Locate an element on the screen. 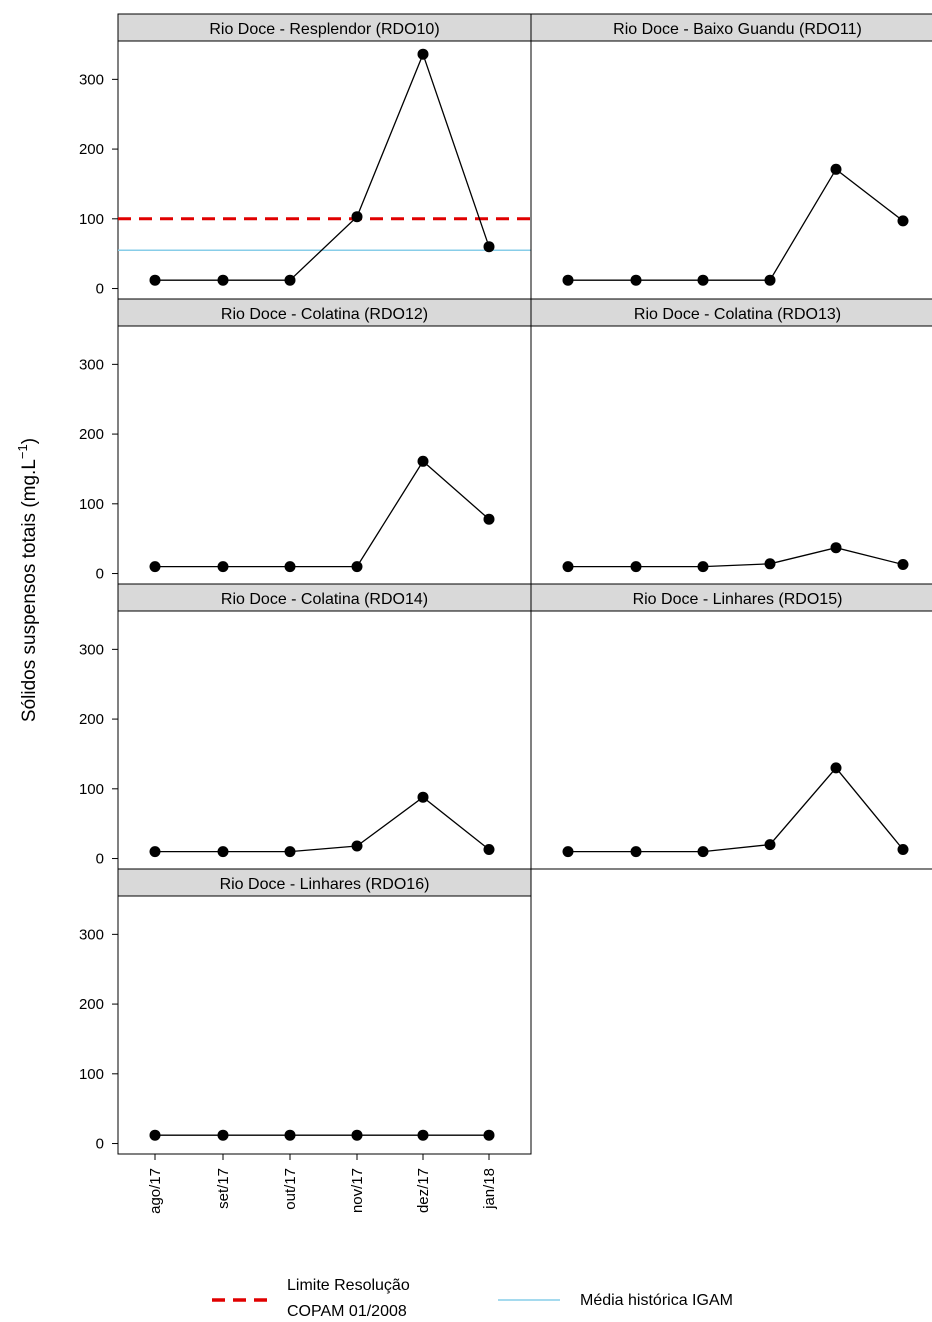 The height and width of the screenshot is (1322, 932). panel-title: Rio Doce - Baixo Guandu (RDO11) is located at coordinates (737, 29).